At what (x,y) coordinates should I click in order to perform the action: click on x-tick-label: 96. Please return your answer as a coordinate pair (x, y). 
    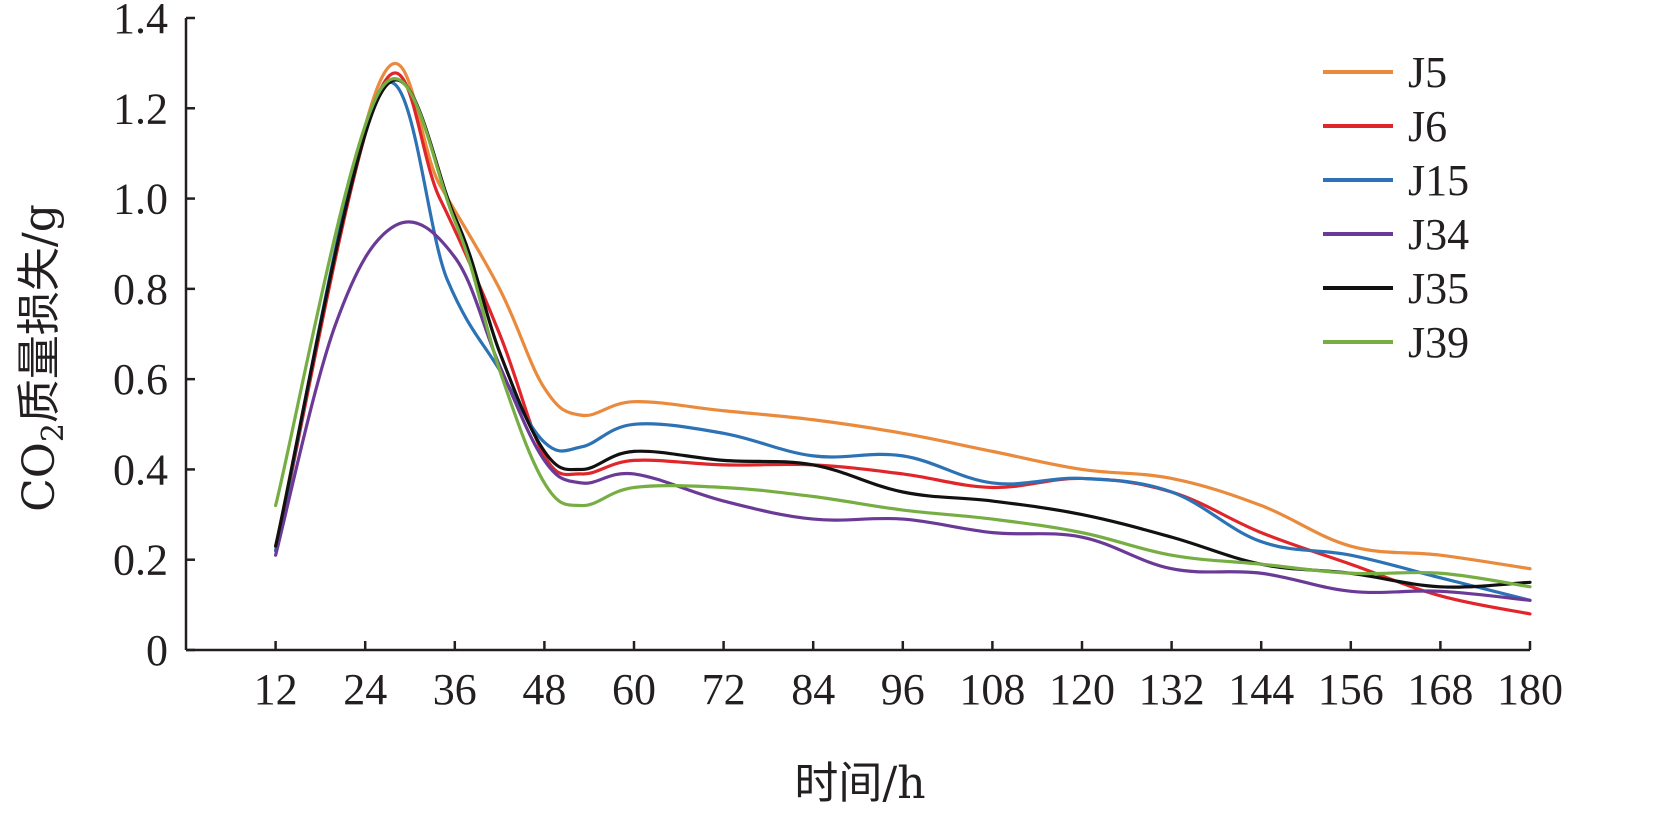
    Looking at the image, I should click on (903, 689).